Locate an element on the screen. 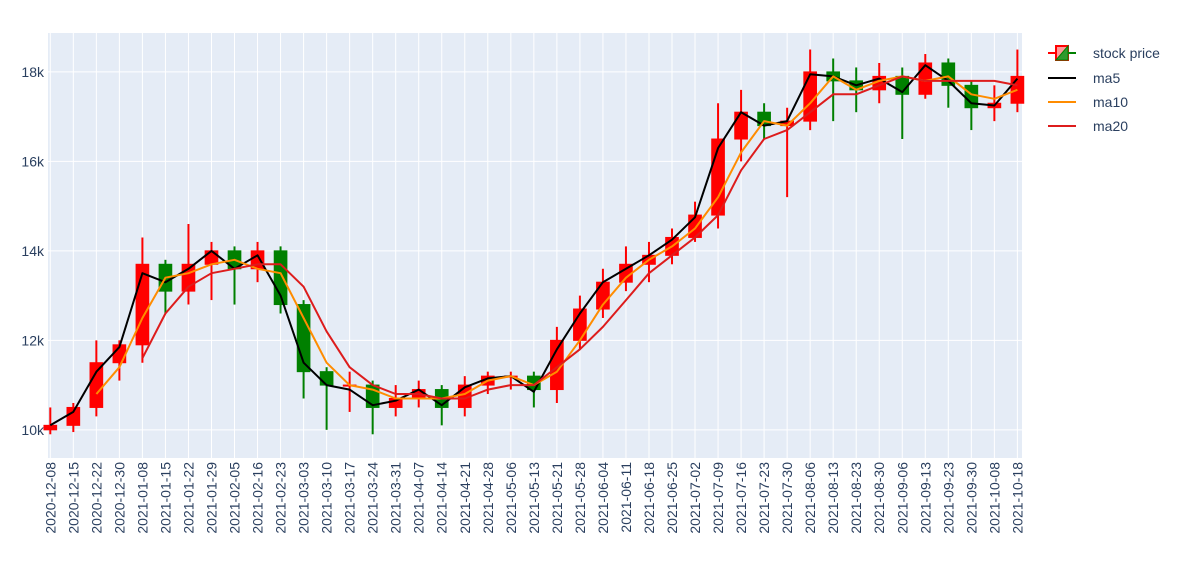 The width and height of the screenshot is (1200, 588). x-tick-label: 2021-05-13 is located at coordinates (534, 498).